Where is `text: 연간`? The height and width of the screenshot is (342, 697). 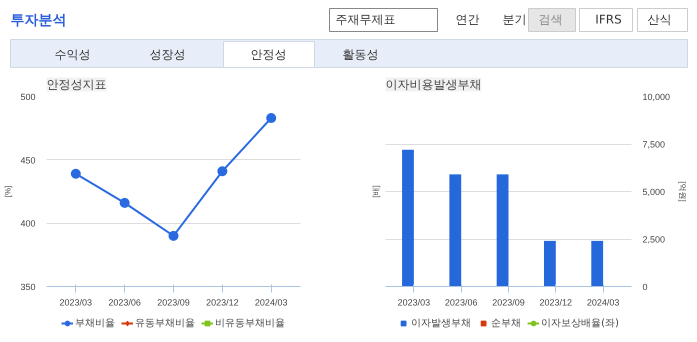 text: 연간 is located at coordinates (468, 19).